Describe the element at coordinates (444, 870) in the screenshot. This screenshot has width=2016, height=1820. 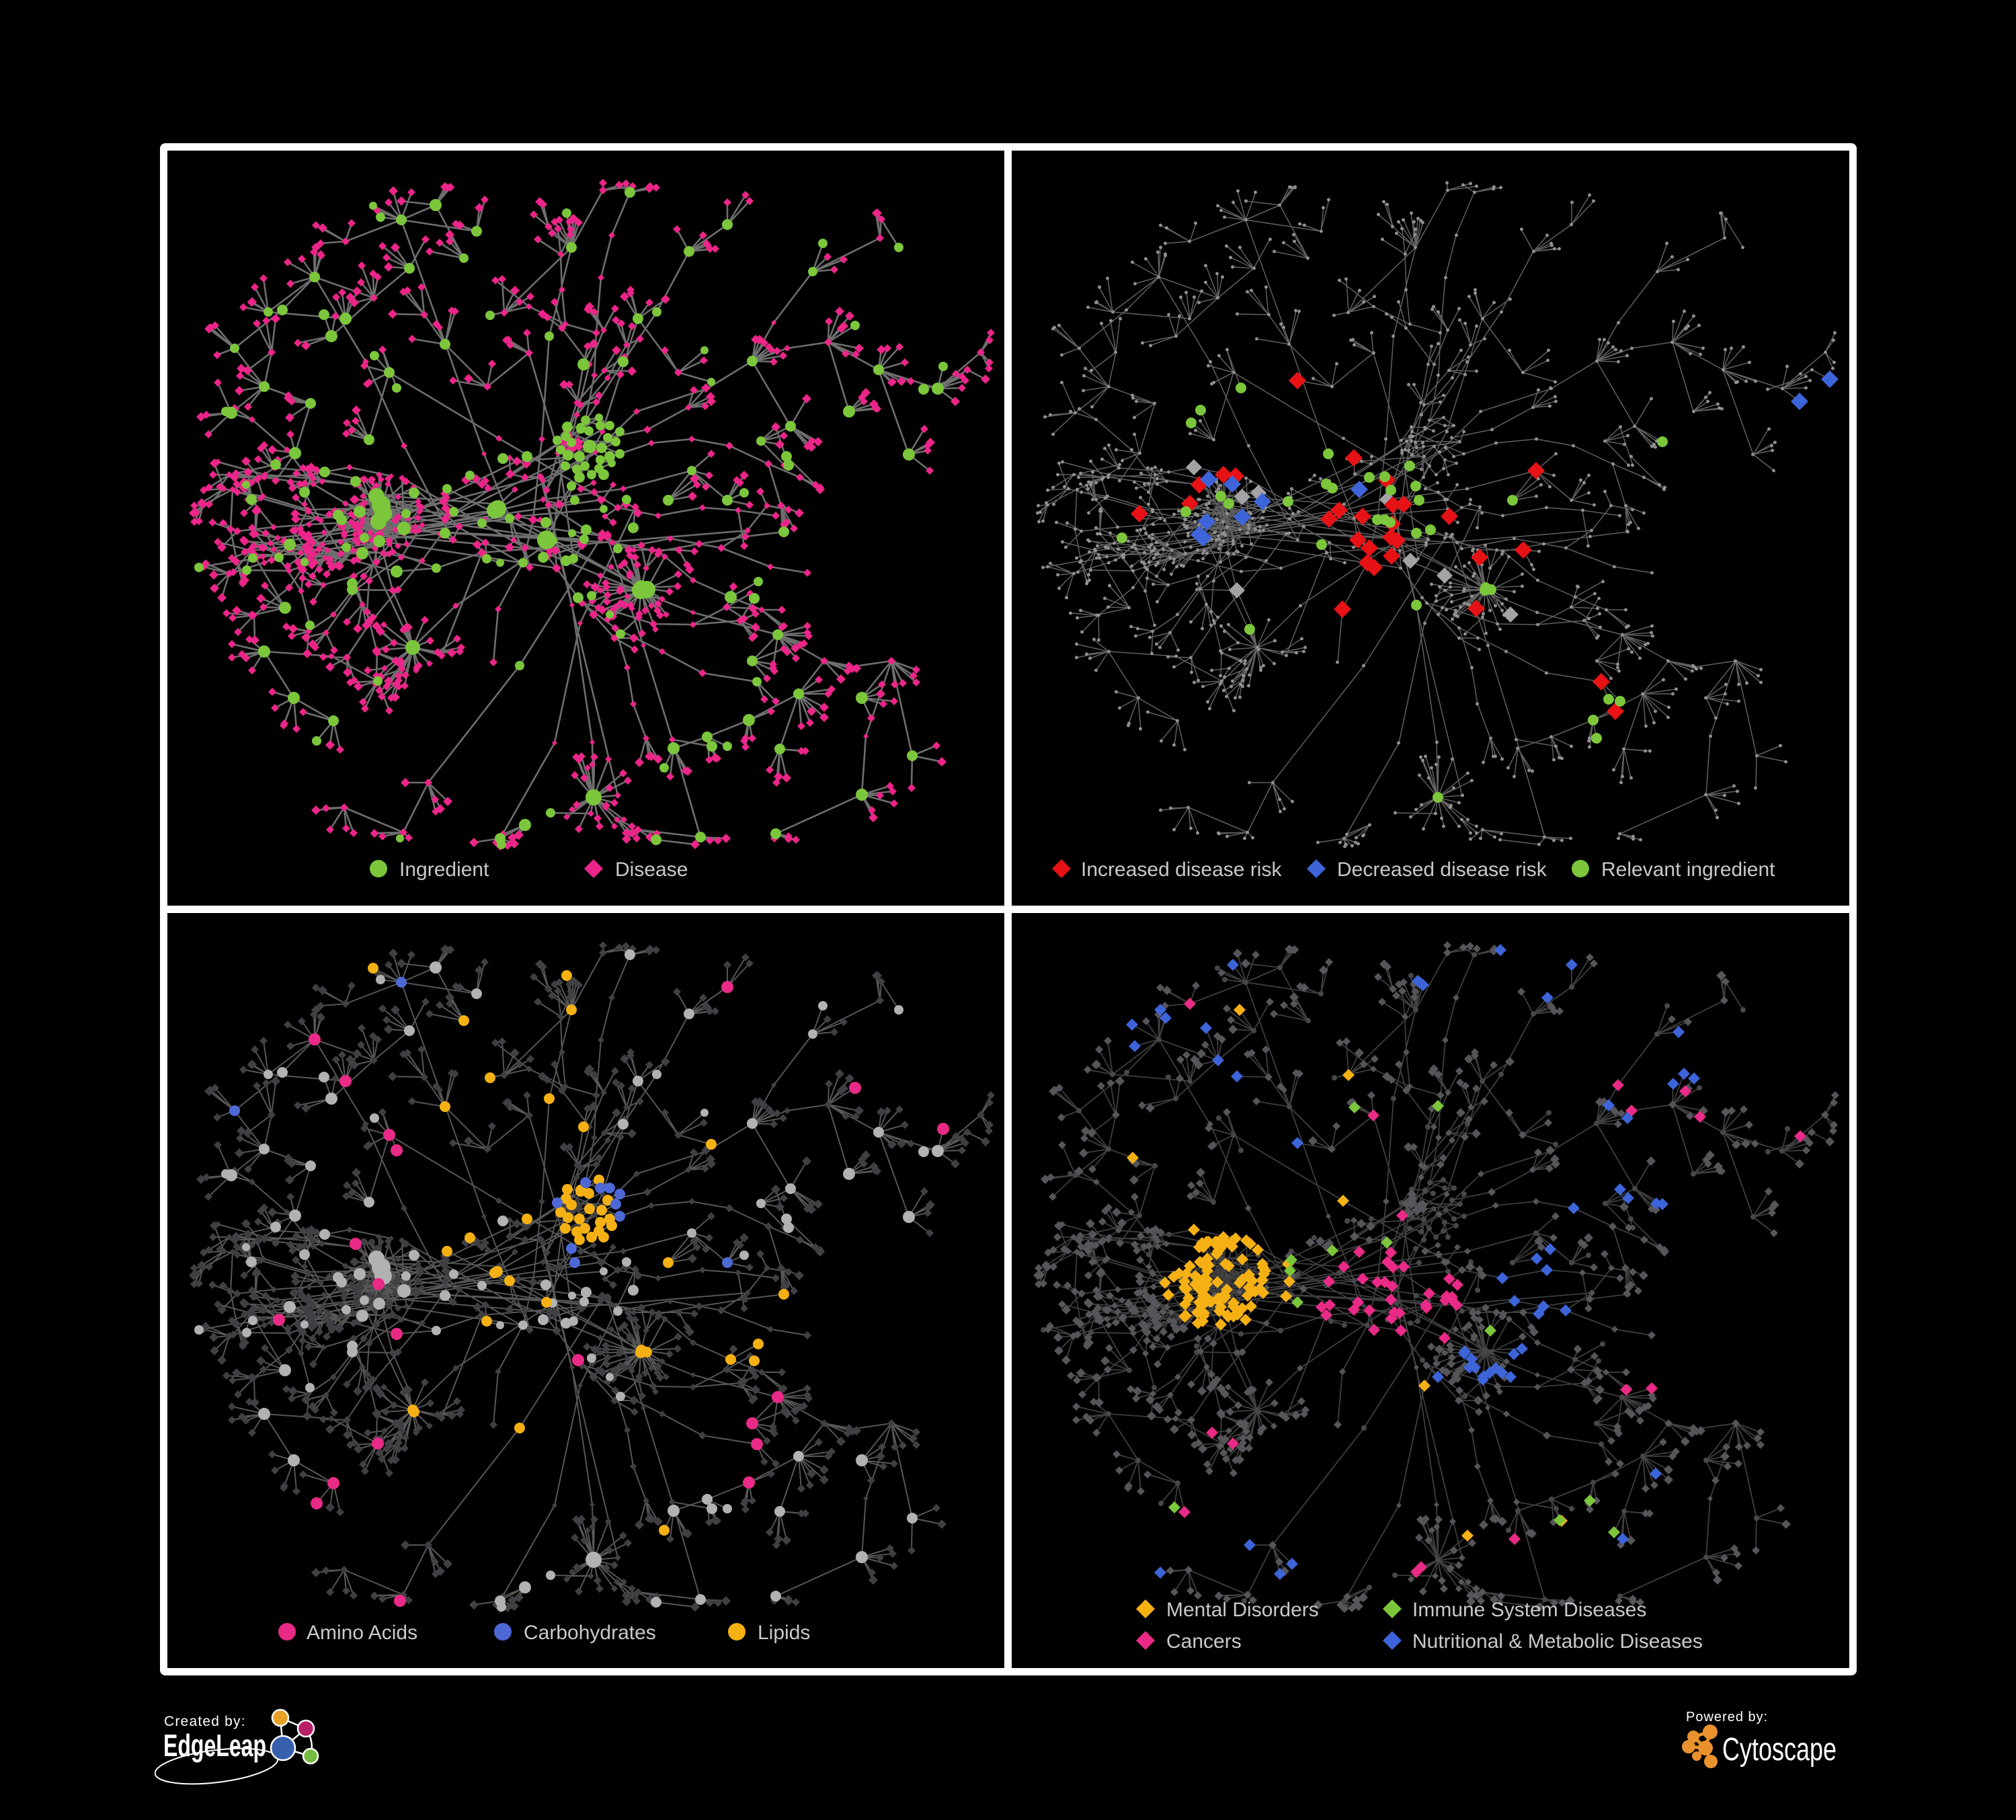
I see `svg-text: Ingredient` at that location.